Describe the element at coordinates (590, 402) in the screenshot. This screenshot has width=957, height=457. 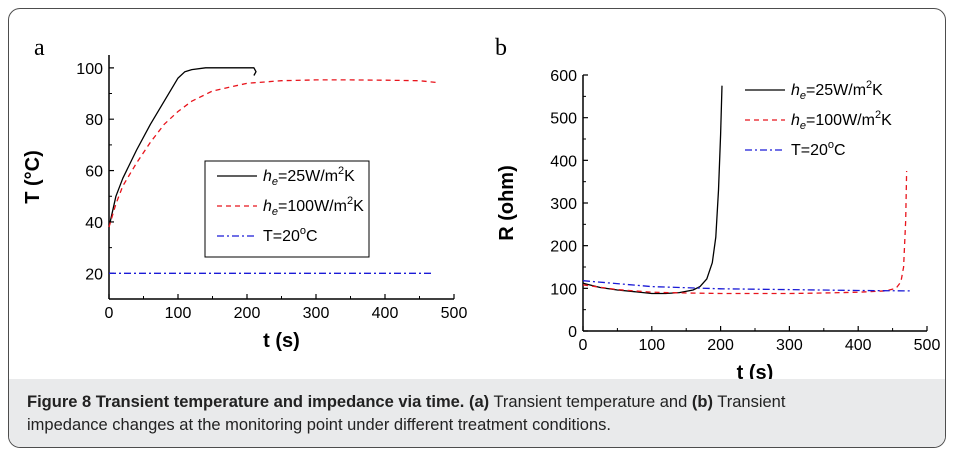
I see `caption-a-text: Transient temperature and` at that location.